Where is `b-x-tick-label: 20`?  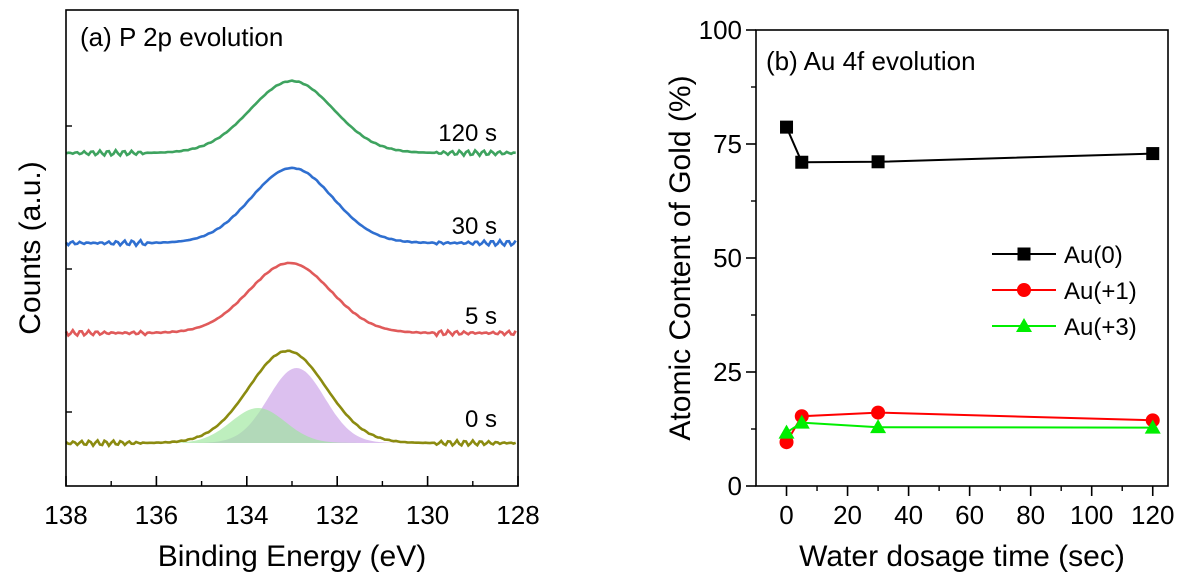
b-x-tick-label: 20 is located at coordinates (847, 515).